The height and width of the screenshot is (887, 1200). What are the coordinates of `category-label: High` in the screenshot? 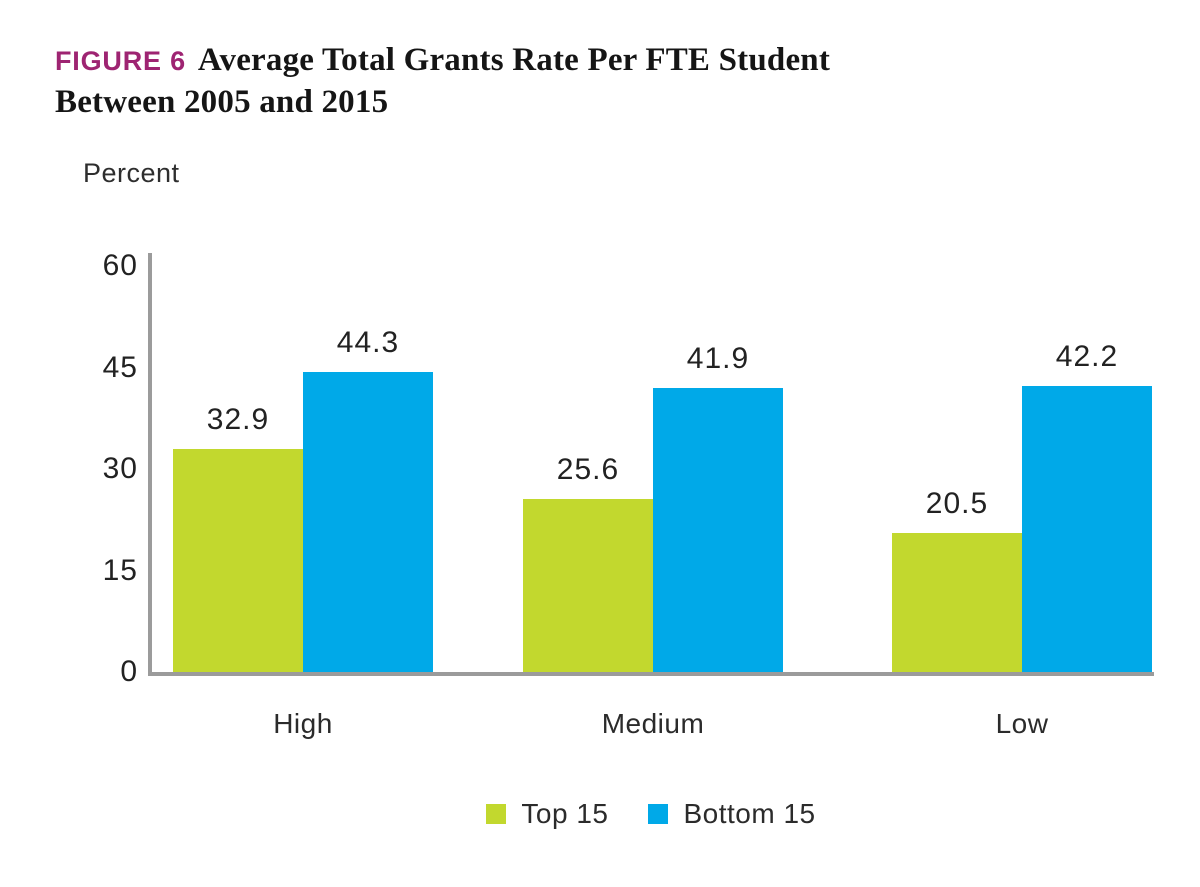 It's located at (303, 723).